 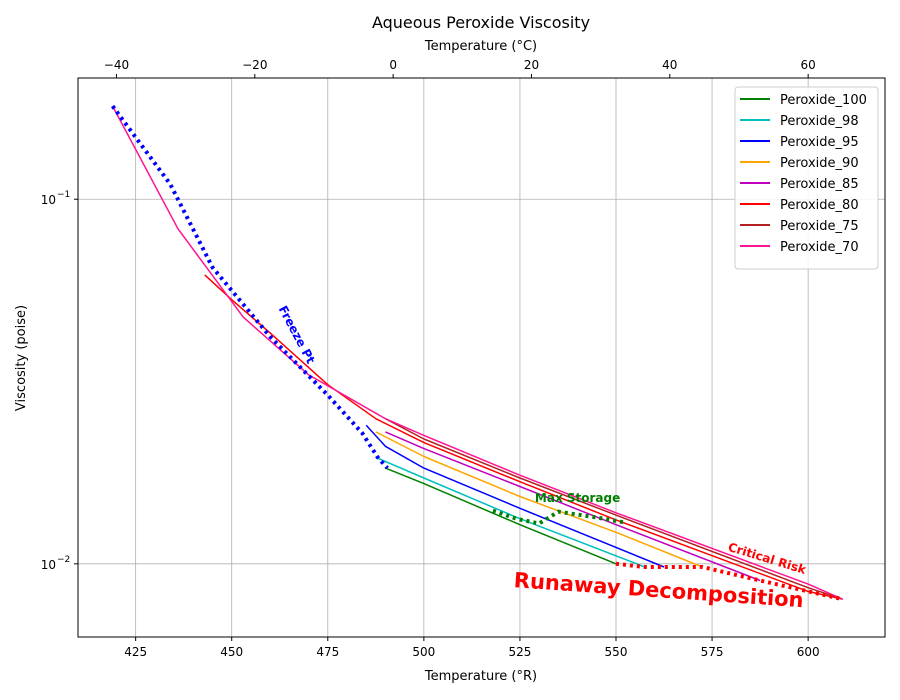 What do you see at coordinates (116, 65) in the screenshot?
I see `x-top-tick-label: −40` at bounding box center [116, 65].